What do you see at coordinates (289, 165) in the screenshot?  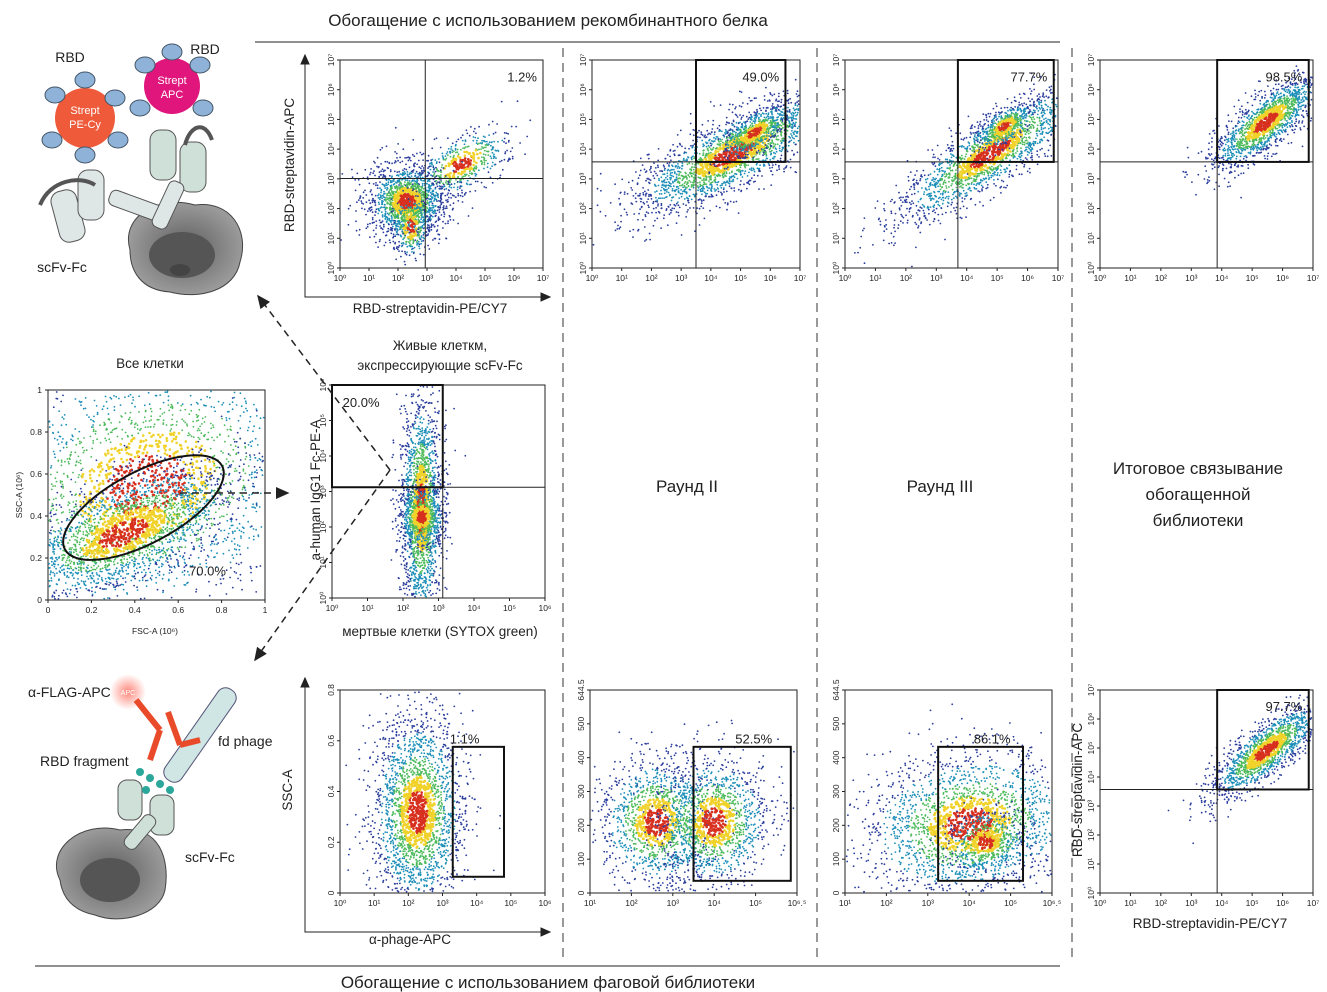 I see `y-axis-label: RBD-streptavidin-APC` at bounding box center [289, 165].